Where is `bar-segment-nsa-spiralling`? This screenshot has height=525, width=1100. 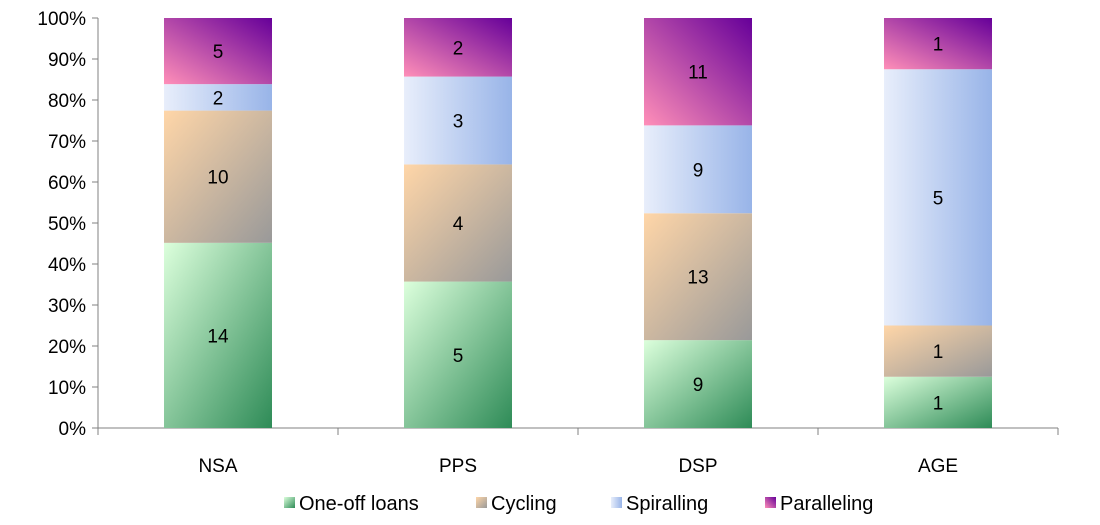
bar-segment-nsa-spiralling is located at coordinates (218, 97).